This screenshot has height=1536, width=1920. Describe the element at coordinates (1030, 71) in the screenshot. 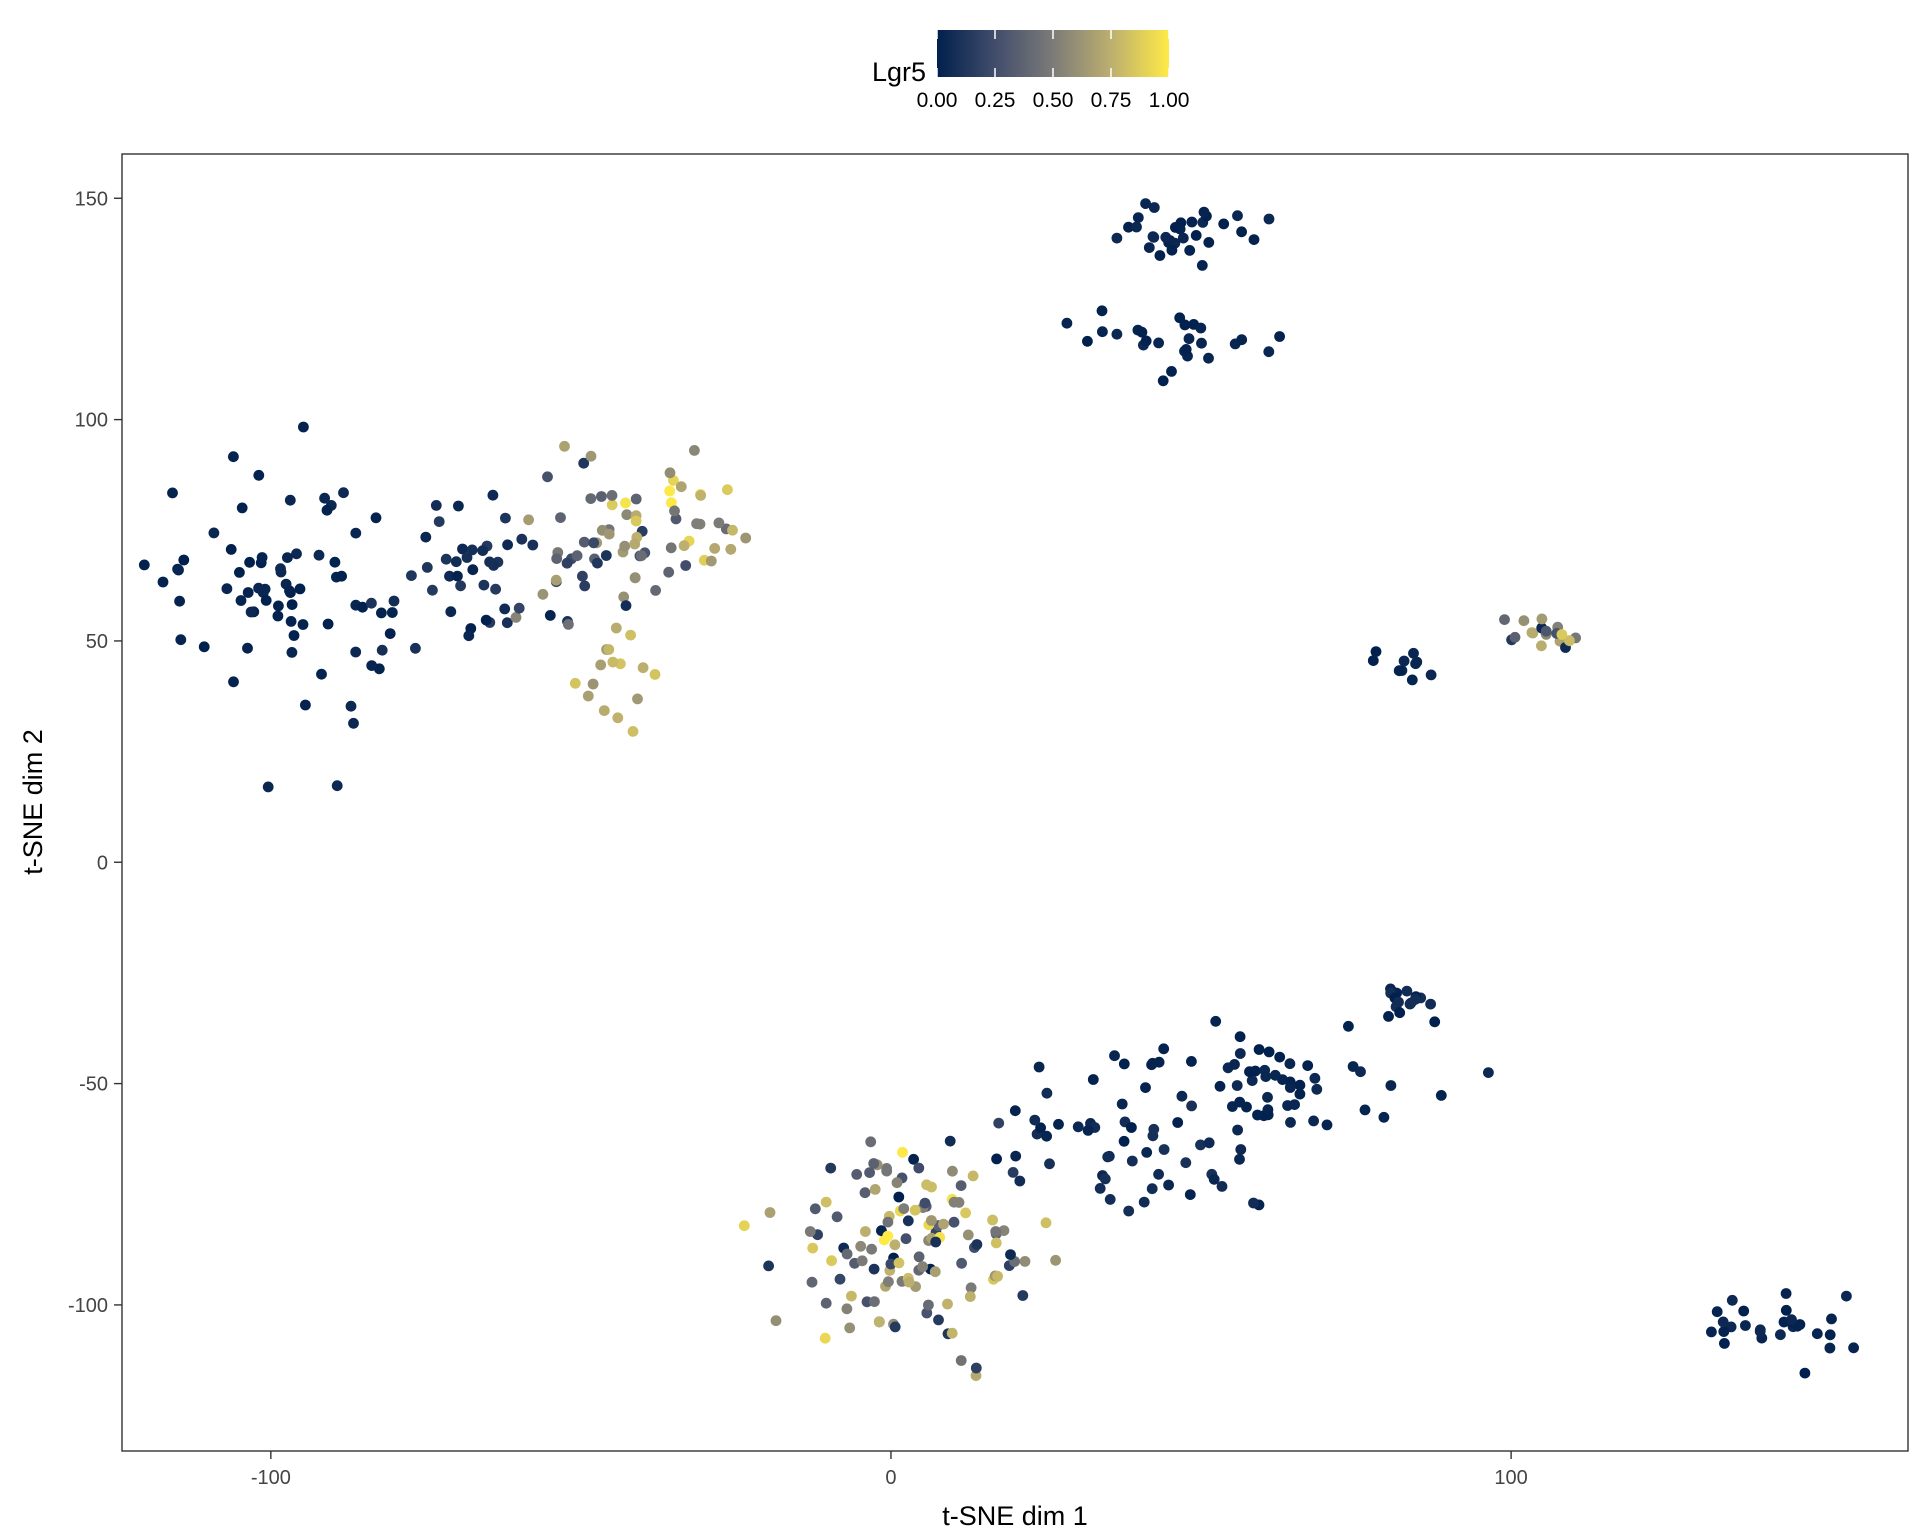

I see `legend: Lgr5 0.00 0.25 0.50 0.75 1.00` at that location.